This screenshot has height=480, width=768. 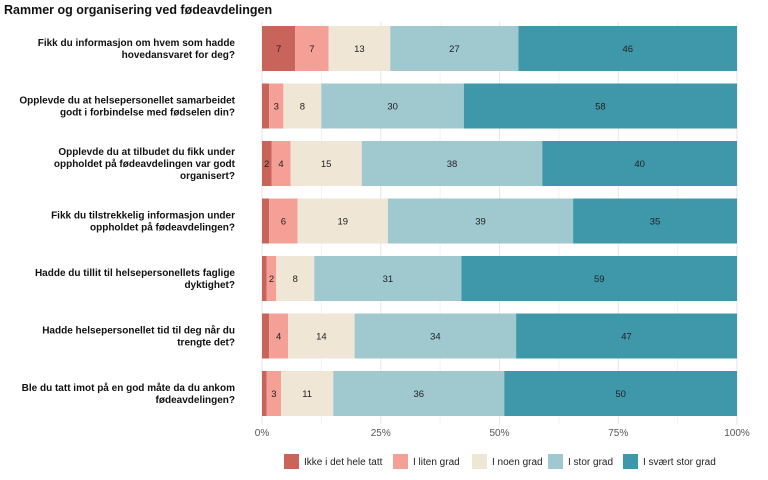 I want to click on value-label: 36, so click(x=418, y=394).